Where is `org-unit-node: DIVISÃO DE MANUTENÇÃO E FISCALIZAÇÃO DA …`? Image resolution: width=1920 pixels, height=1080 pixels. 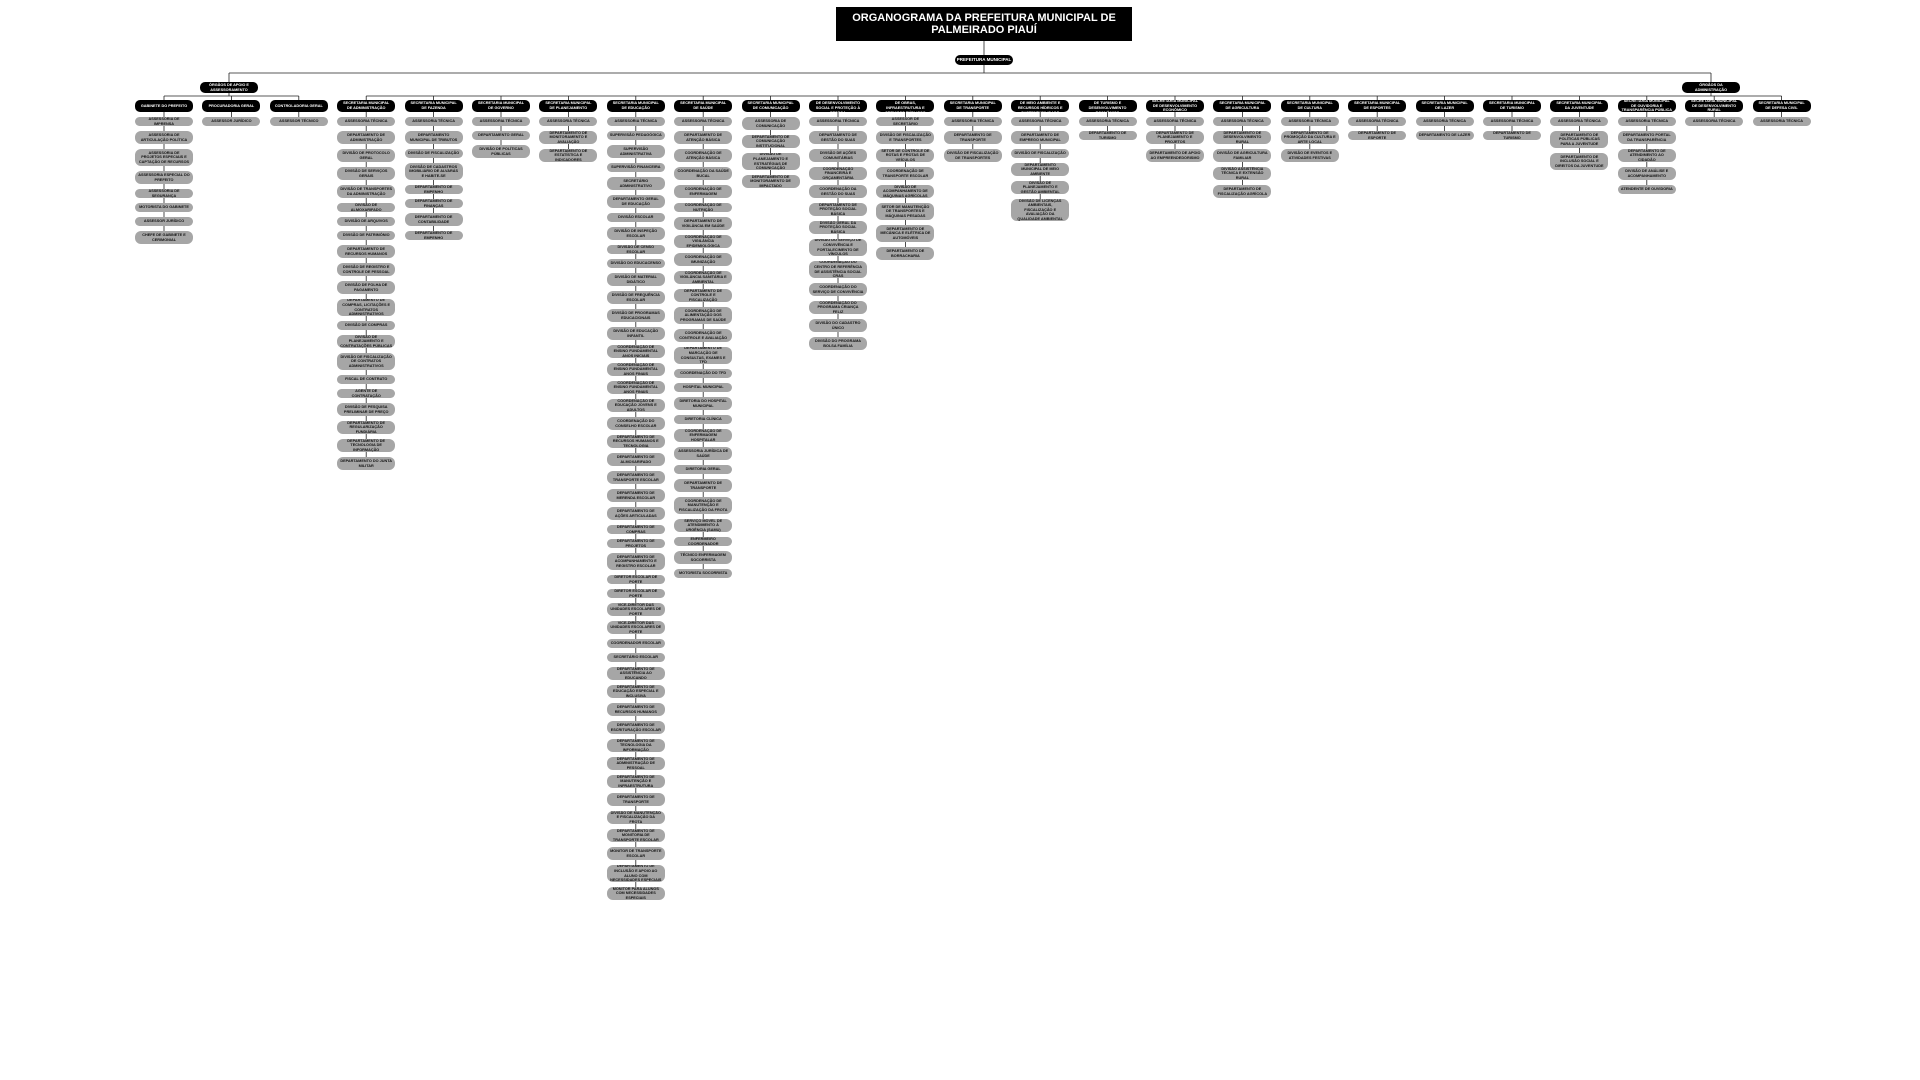 org-unit-node: DIVISÃO DE MANUTENÇÃO E FISCALIZAÇÃO DA … is located at coordinates (635, 817).